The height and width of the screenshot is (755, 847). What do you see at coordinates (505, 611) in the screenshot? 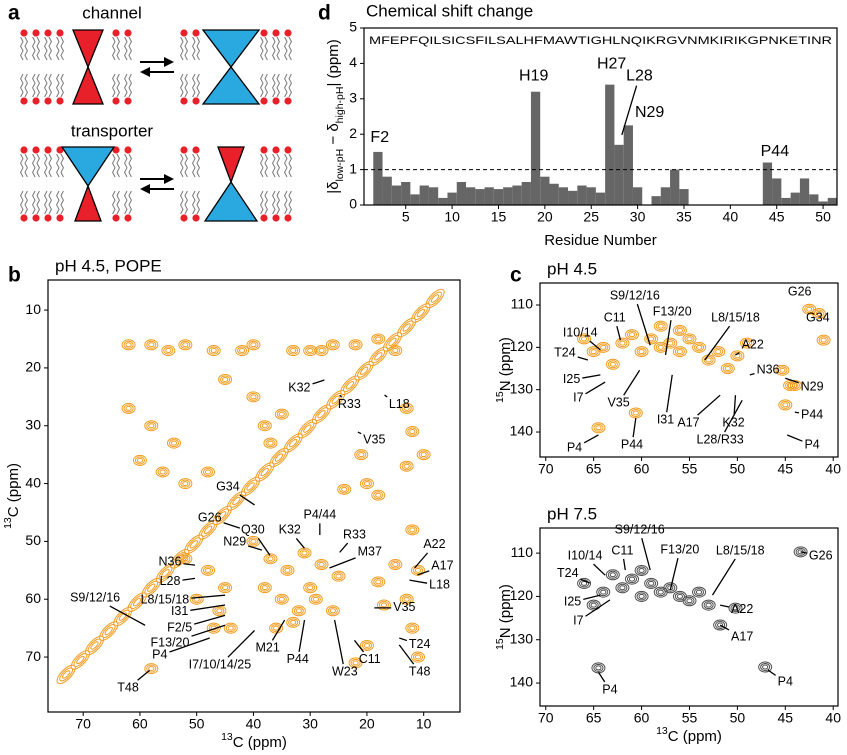
I see `label-part: N (ppm)` at bounding box center [505, 611].